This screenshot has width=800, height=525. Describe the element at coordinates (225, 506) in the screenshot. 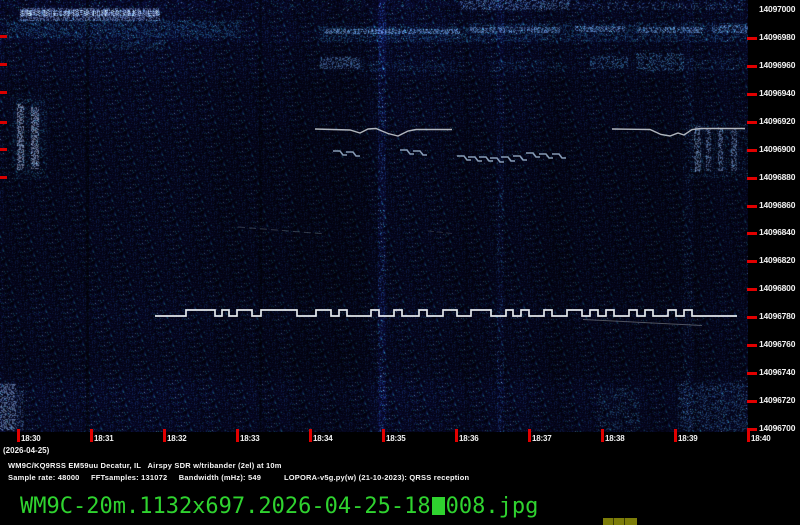

I see `filename-prefix: WM9C-20m.1132x697.2026-04-25-18` at that location.